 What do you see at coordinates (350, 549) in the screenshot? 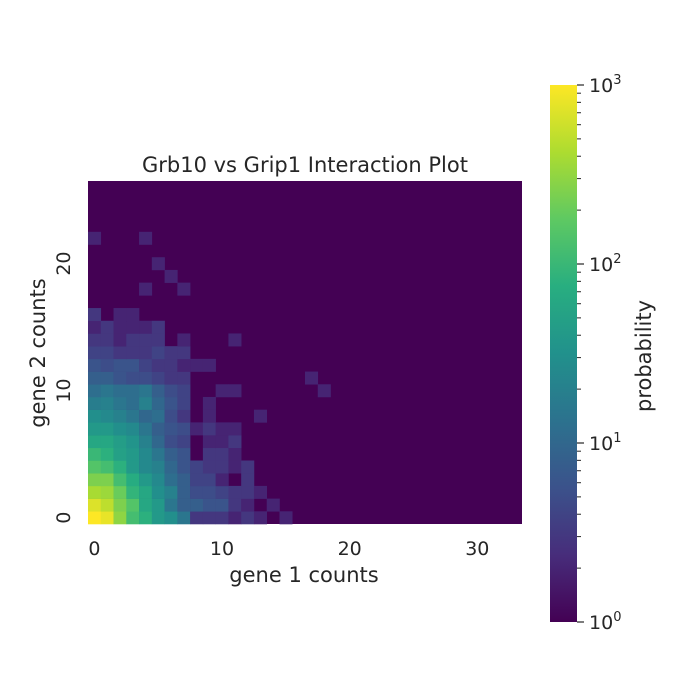
I see `x-tick-label: 20` at bounding box center [350, 549].